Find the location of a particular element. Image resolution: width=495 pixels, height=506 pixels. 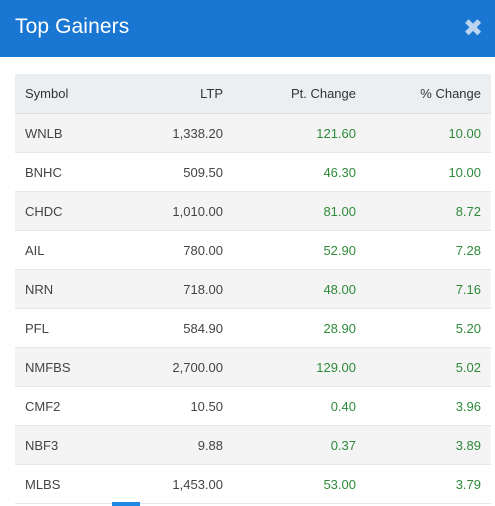

column-header-pct-change: % Change is located at coordinates (423, 94).